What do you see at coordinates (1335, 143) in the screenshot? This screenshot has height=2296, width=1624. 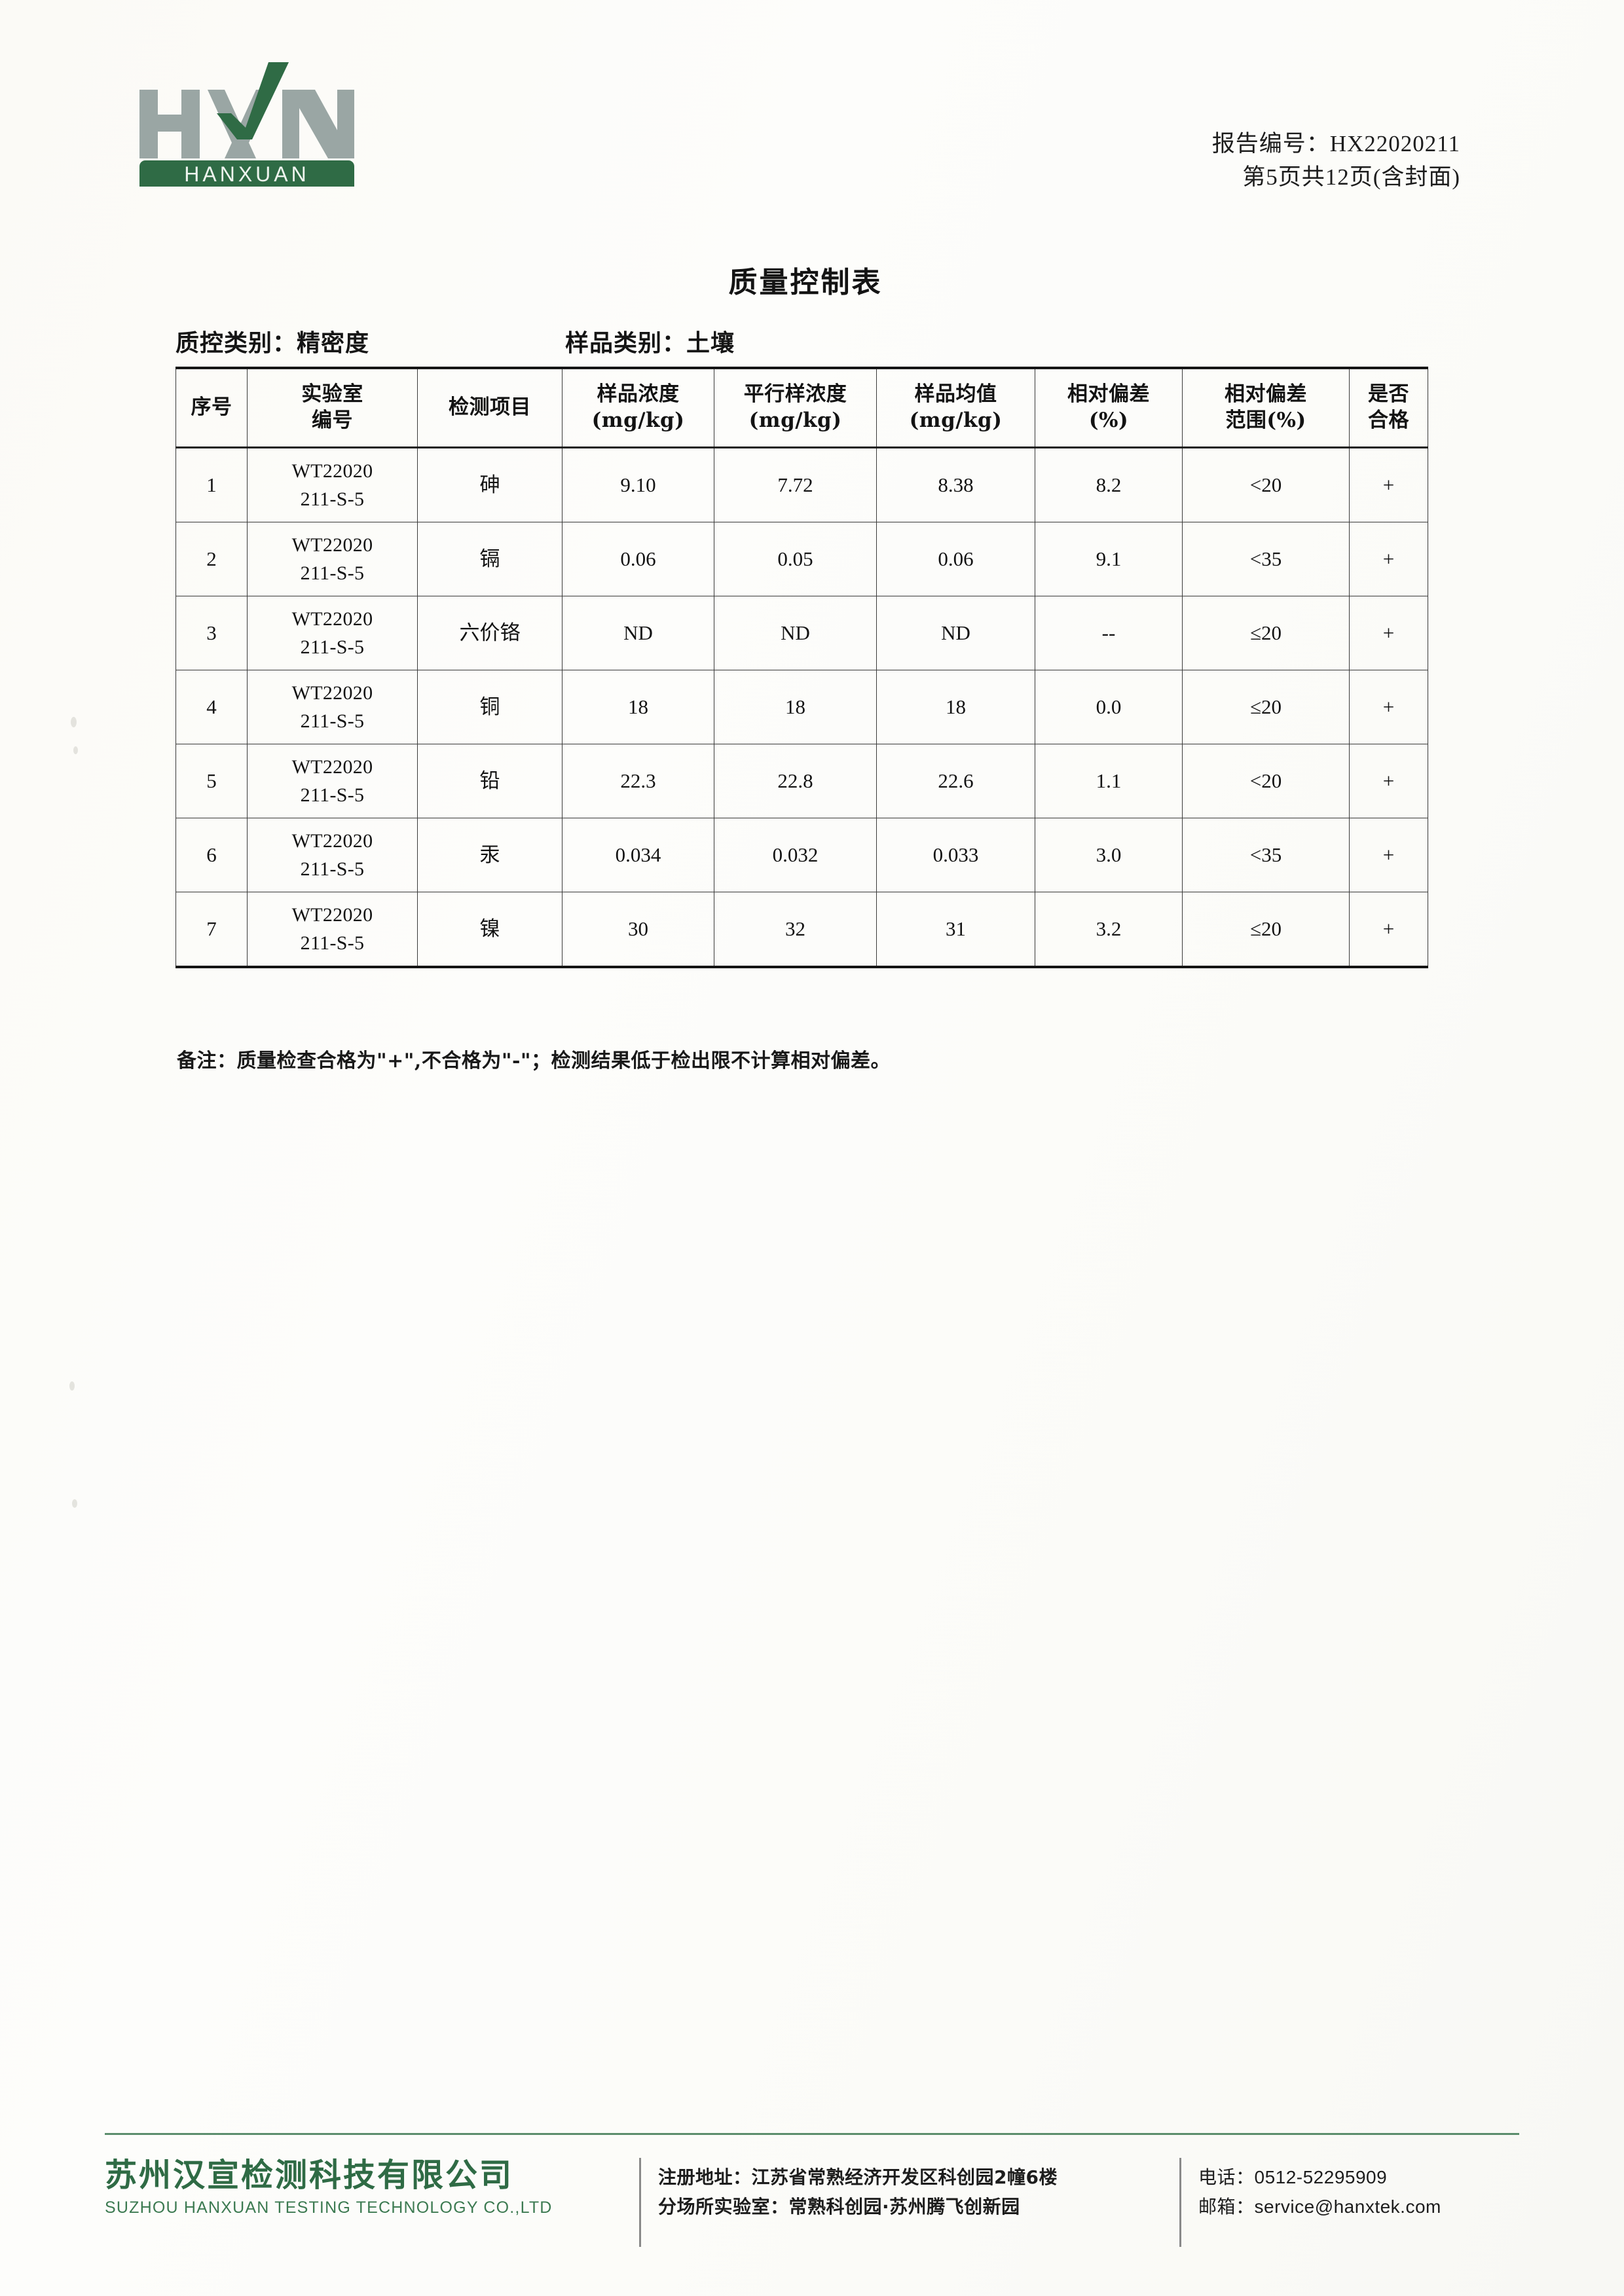 I see `report-number: 报告编号：HX22020211` at bounding box center [1335, 143].